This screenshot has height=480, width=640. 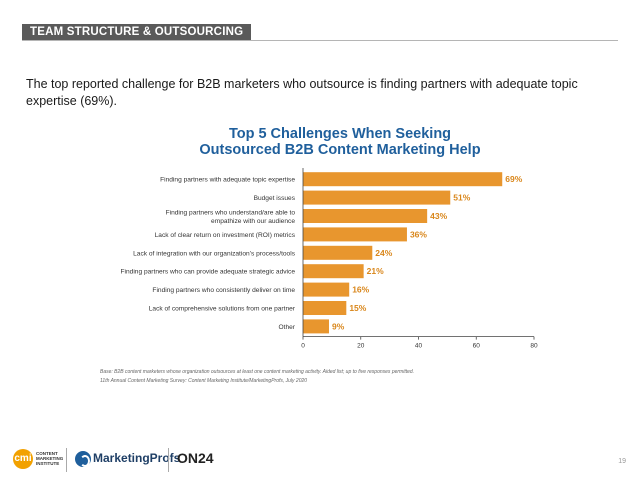 I want to click on on24-logo: ON24, so click(x=195, y=458).